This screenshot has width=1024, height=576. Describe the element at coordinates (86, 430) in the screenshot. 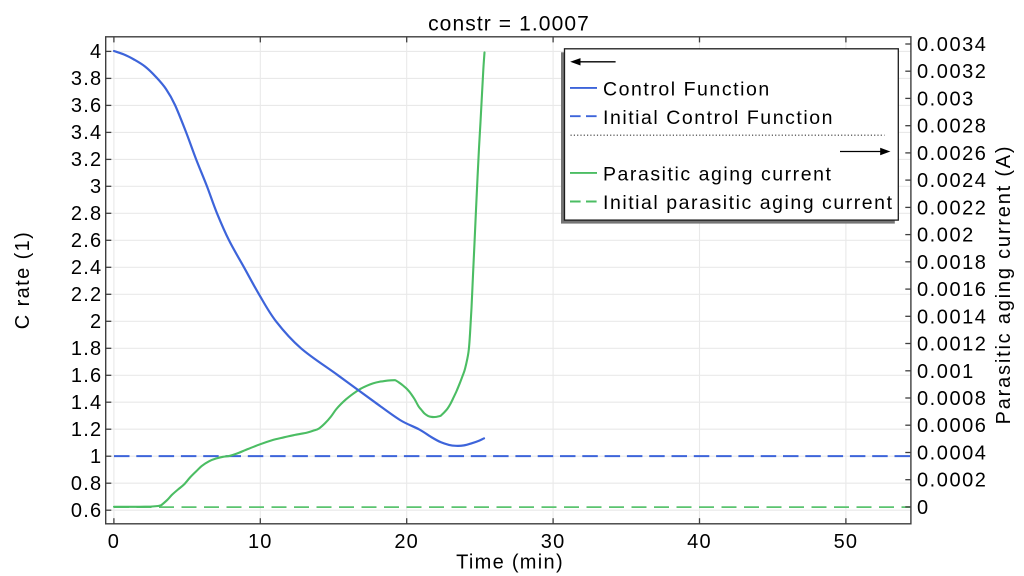

I see `svg-text: 1.2` at that location.